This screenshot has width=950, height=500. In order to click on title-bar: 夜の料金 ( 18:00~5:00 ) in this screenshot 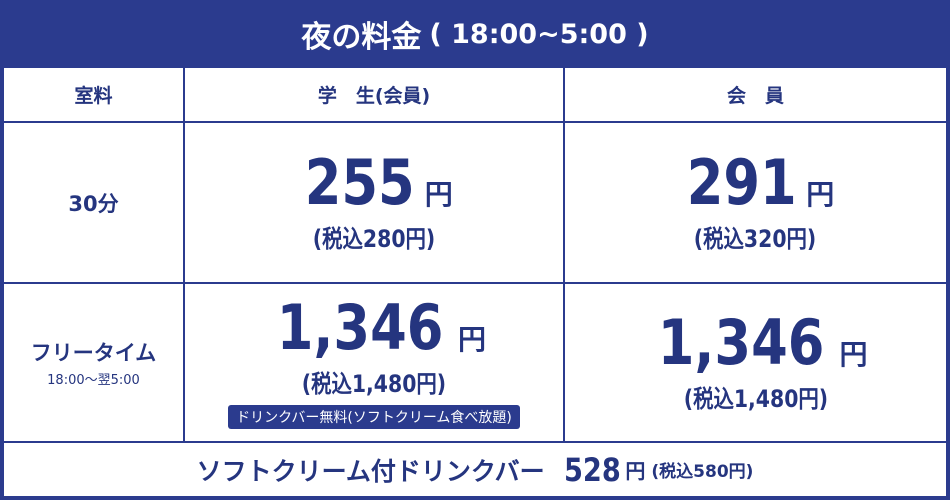, I will do `click(475, 34)`.